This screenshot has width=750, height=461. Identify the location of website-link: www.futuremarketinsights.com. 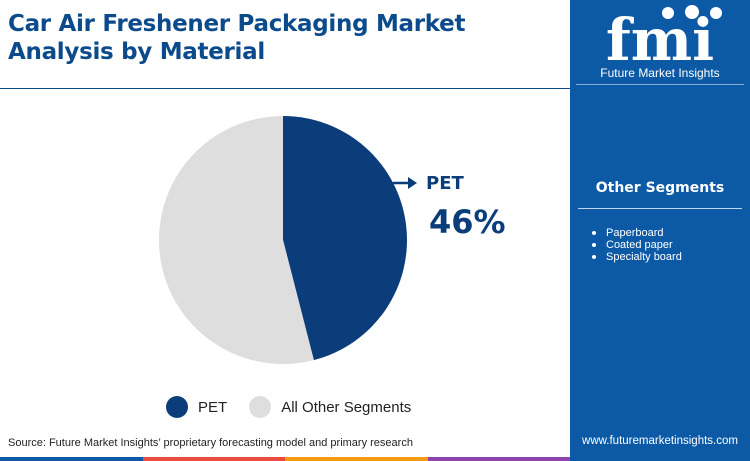
(660, 441).